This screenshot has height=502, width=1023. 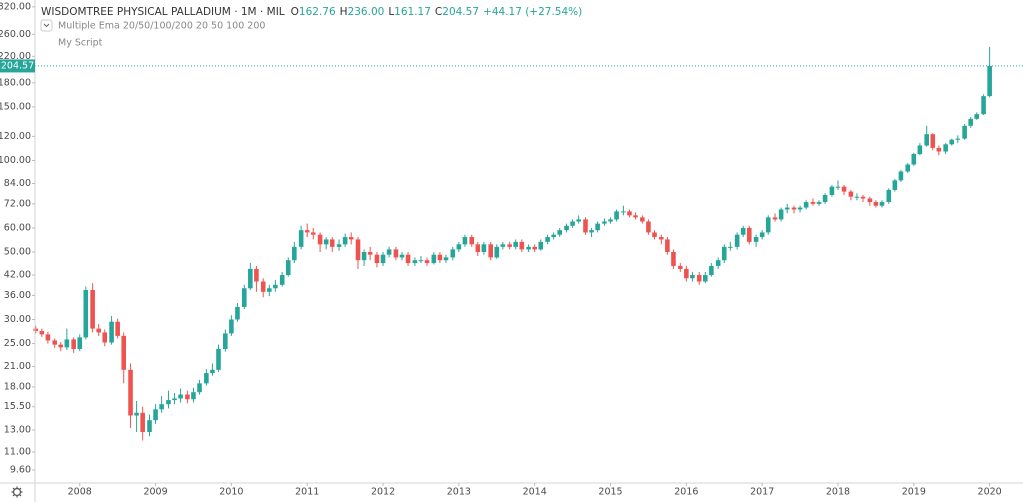 I want to click on x-tick-label: 2015, so click(x=610, y=492).